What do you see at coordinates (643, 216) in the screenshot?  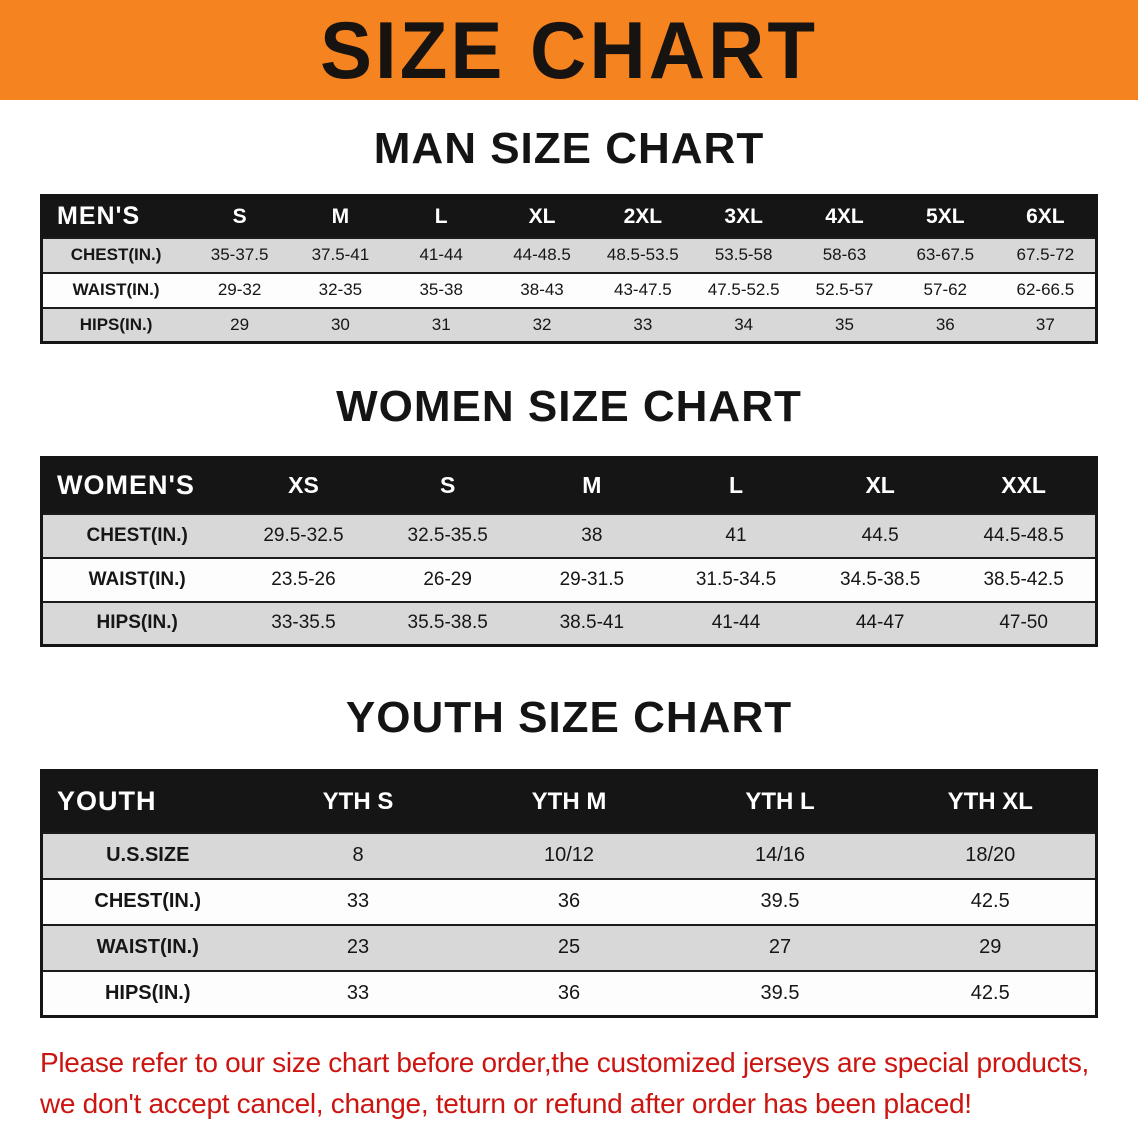 I see `size-header-cell: 2XL` at bounding box center [643, 216].